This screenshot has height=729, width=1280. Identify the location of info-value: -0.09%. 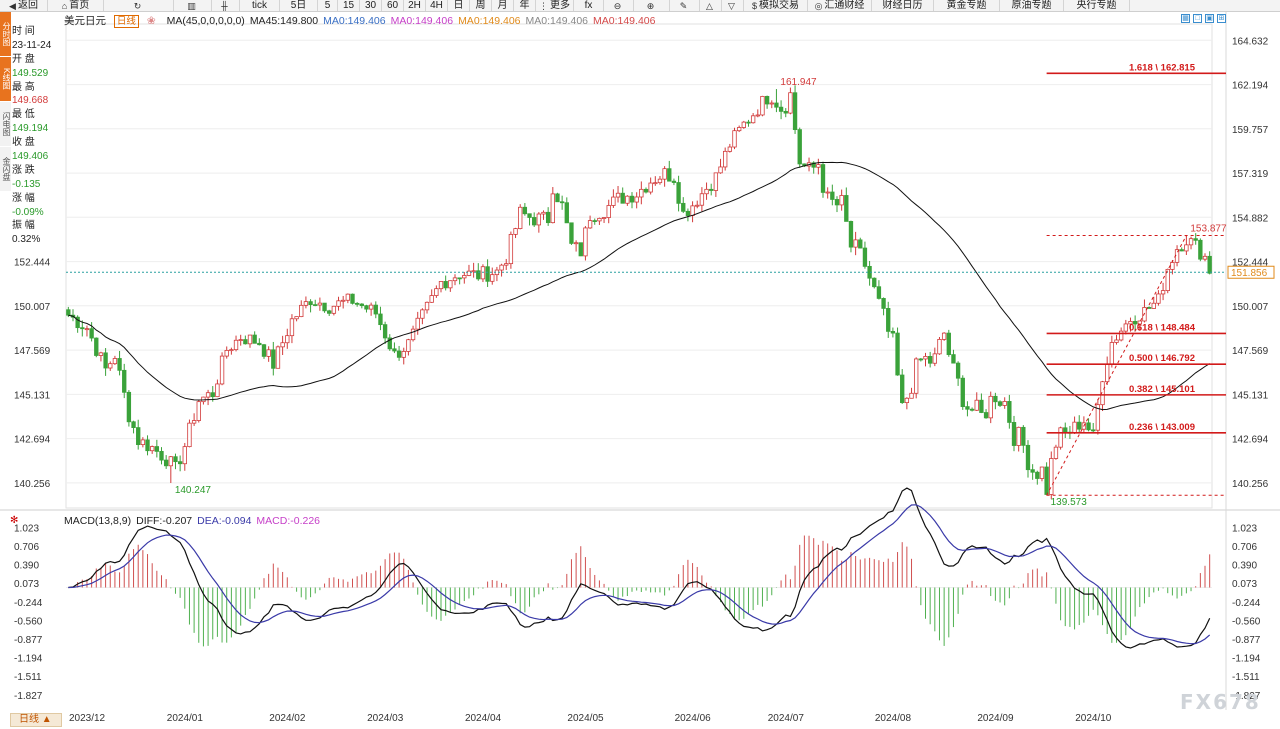
(28, 212).